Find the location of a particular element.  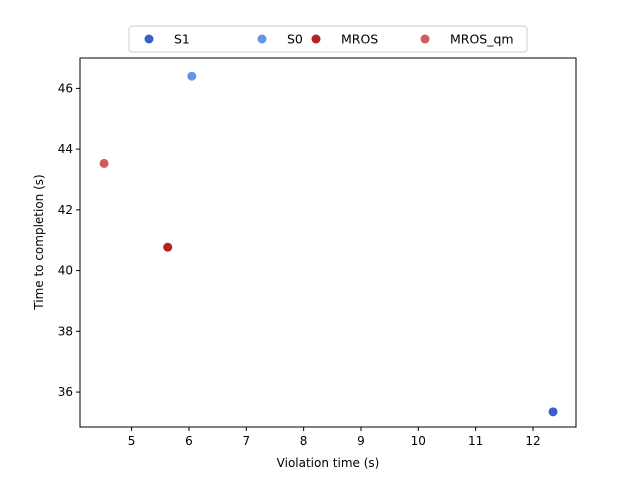

y-tick-label: 40 is located at coordinates (65, 271).